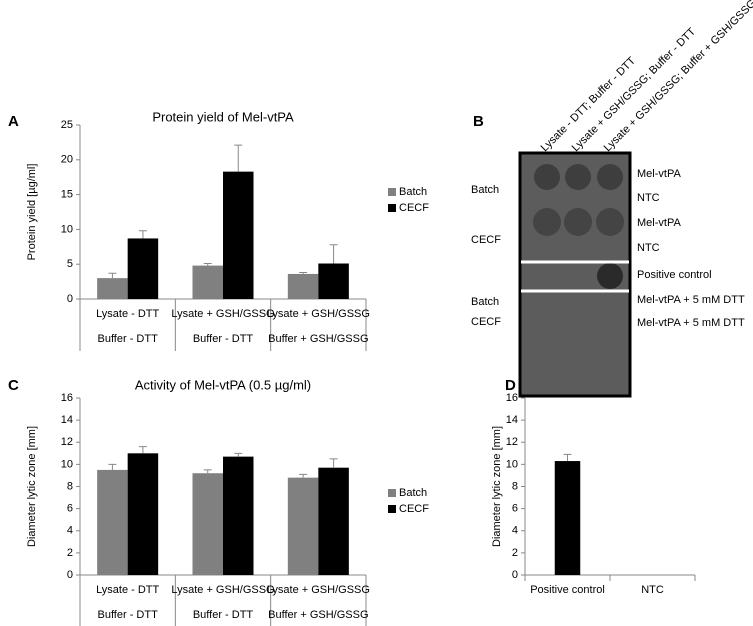  What do you see at coordinates (510, 385) in the screenshot?
I see `panel-label: D` at bounding box center [510, 385].